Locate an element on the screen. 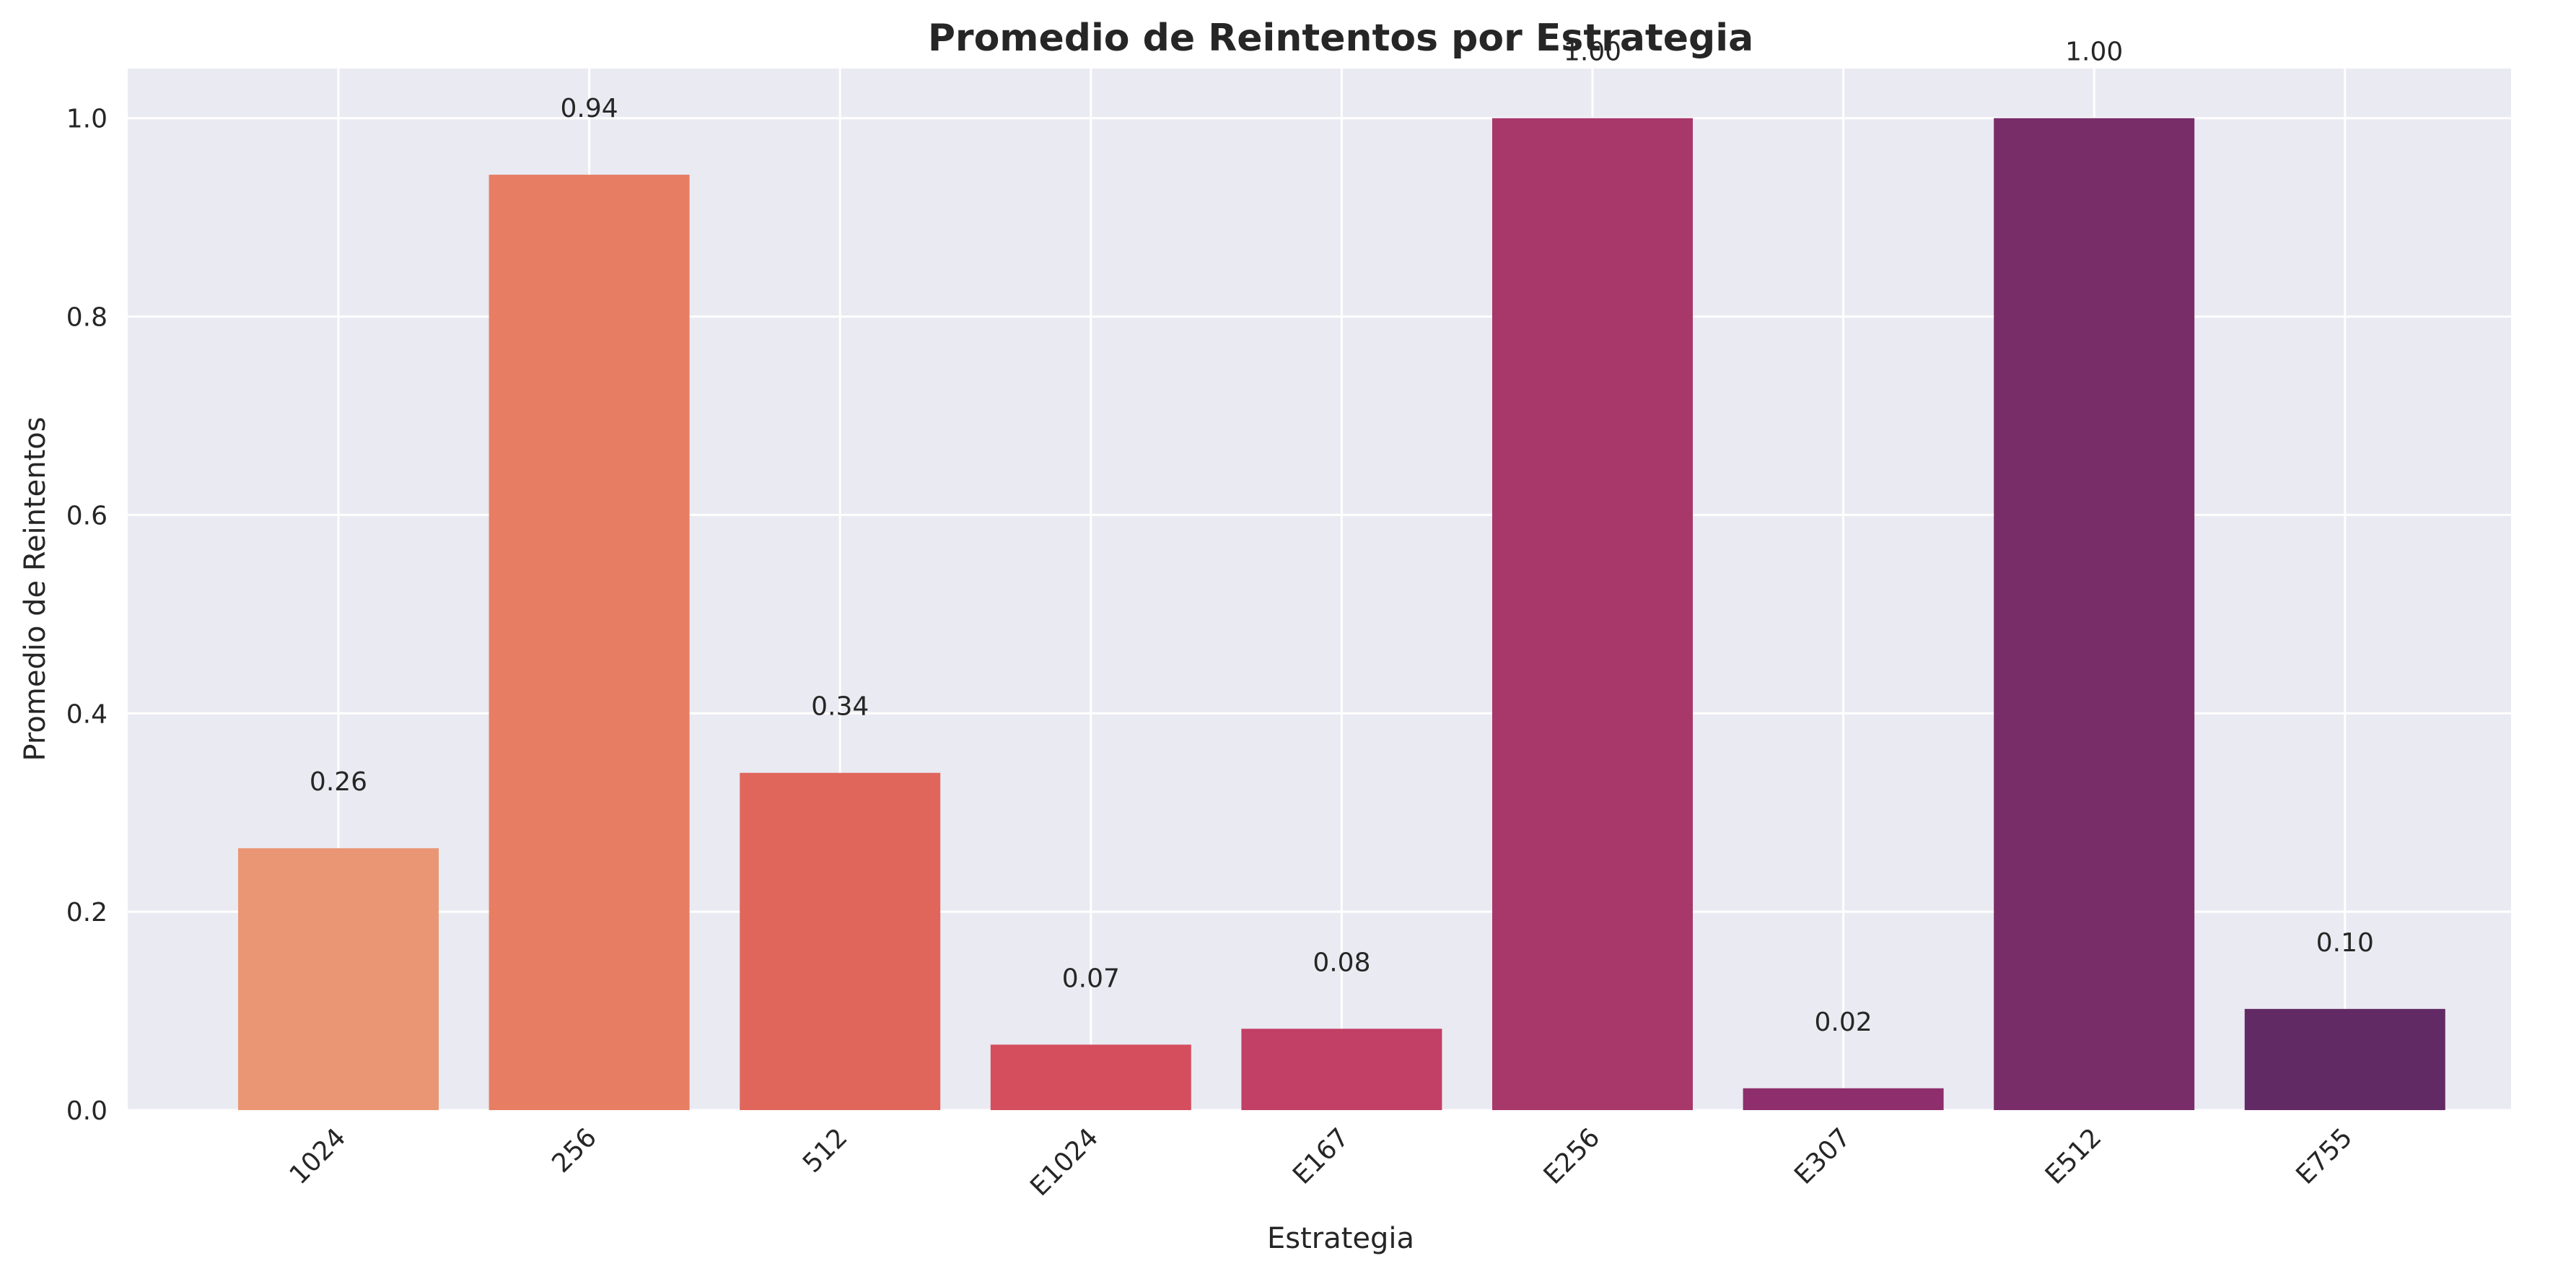 This screenshot has height=1279, width=2576. data-label-e755: 0.10 is located at coordinates (2345, 943).